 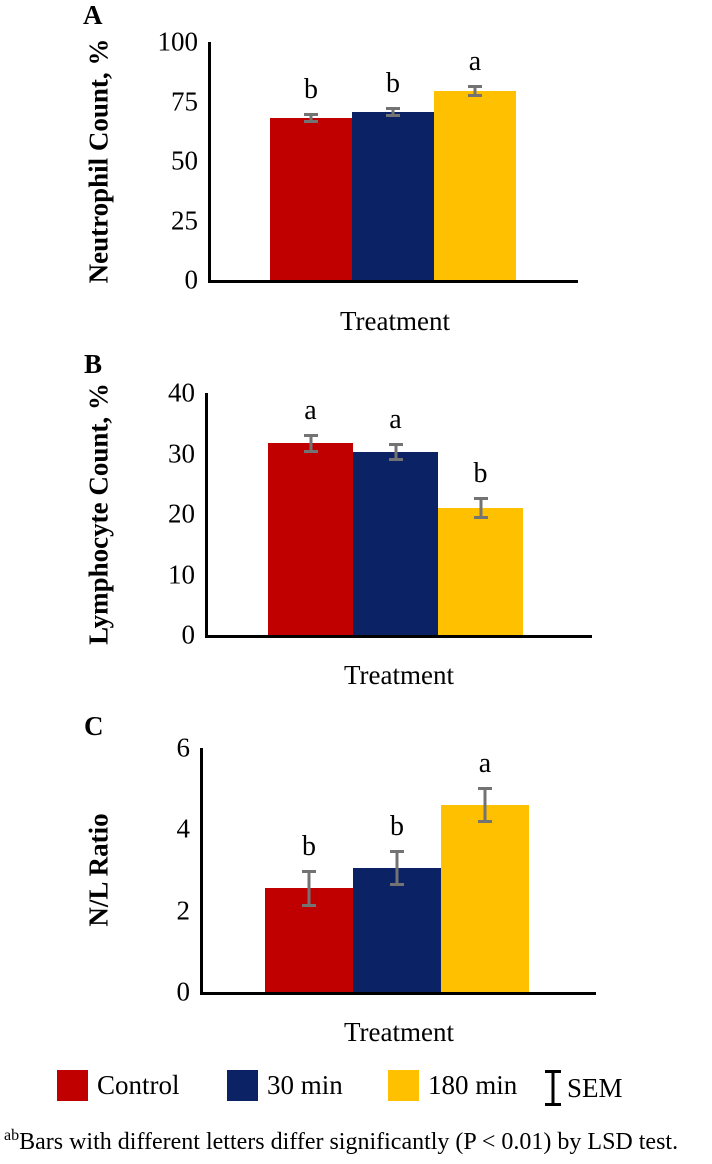 I want to click on y-tick-label: 25, so click(x=184, y=220).